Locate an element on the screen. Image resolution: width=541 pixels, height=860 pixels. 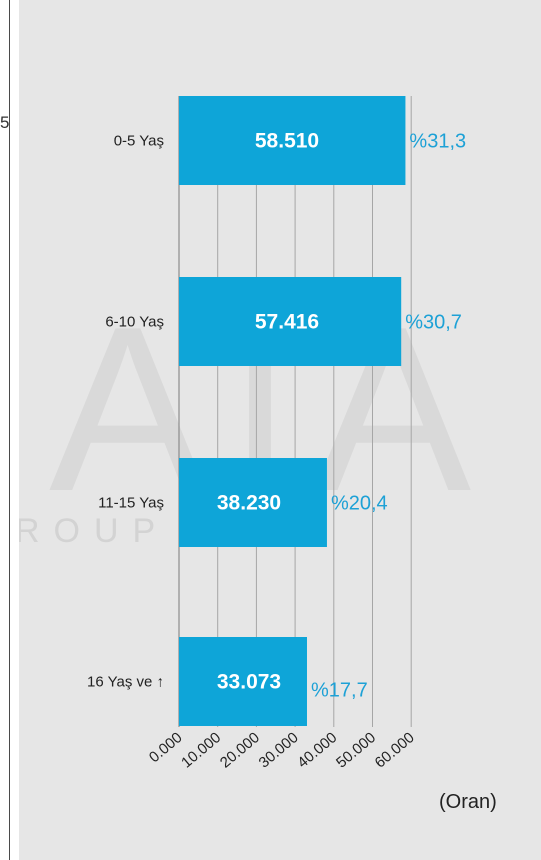
category-label: 11-15 Yaş is located at coordinates (131, 503).